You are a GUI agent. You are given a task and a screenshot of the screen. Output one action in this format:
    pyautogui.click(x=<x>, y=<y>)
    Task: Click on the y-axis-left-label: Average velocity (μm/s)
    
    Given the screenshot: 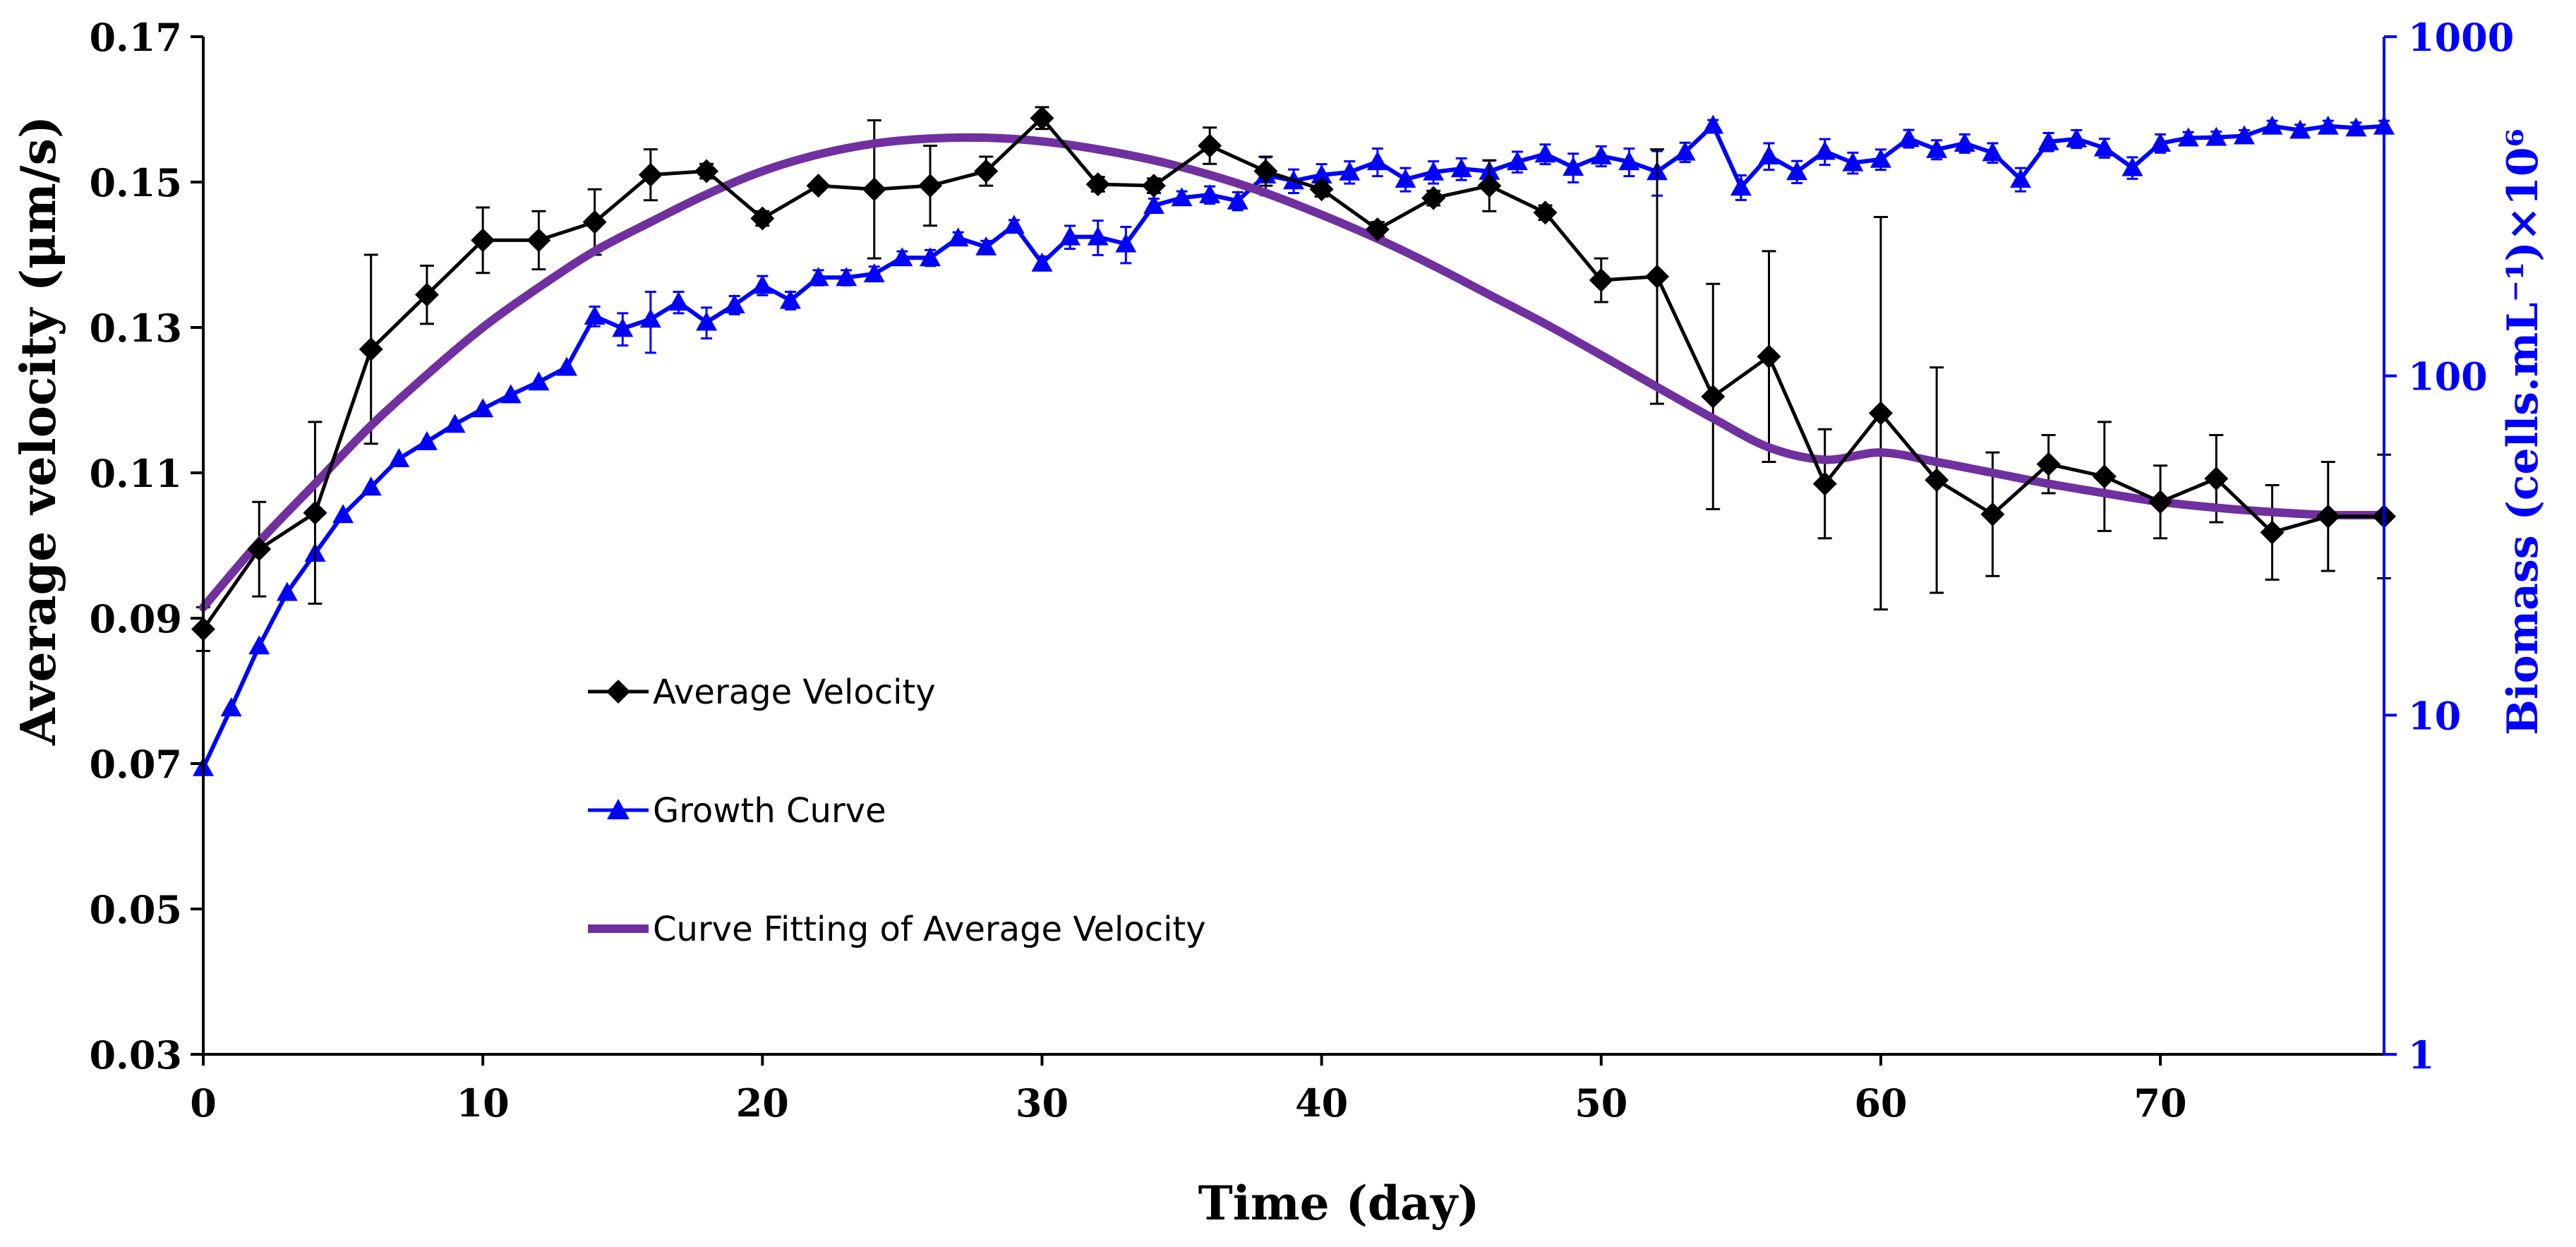 What is the action you would take?
    pyautogui.click(x=39, y=431)
    